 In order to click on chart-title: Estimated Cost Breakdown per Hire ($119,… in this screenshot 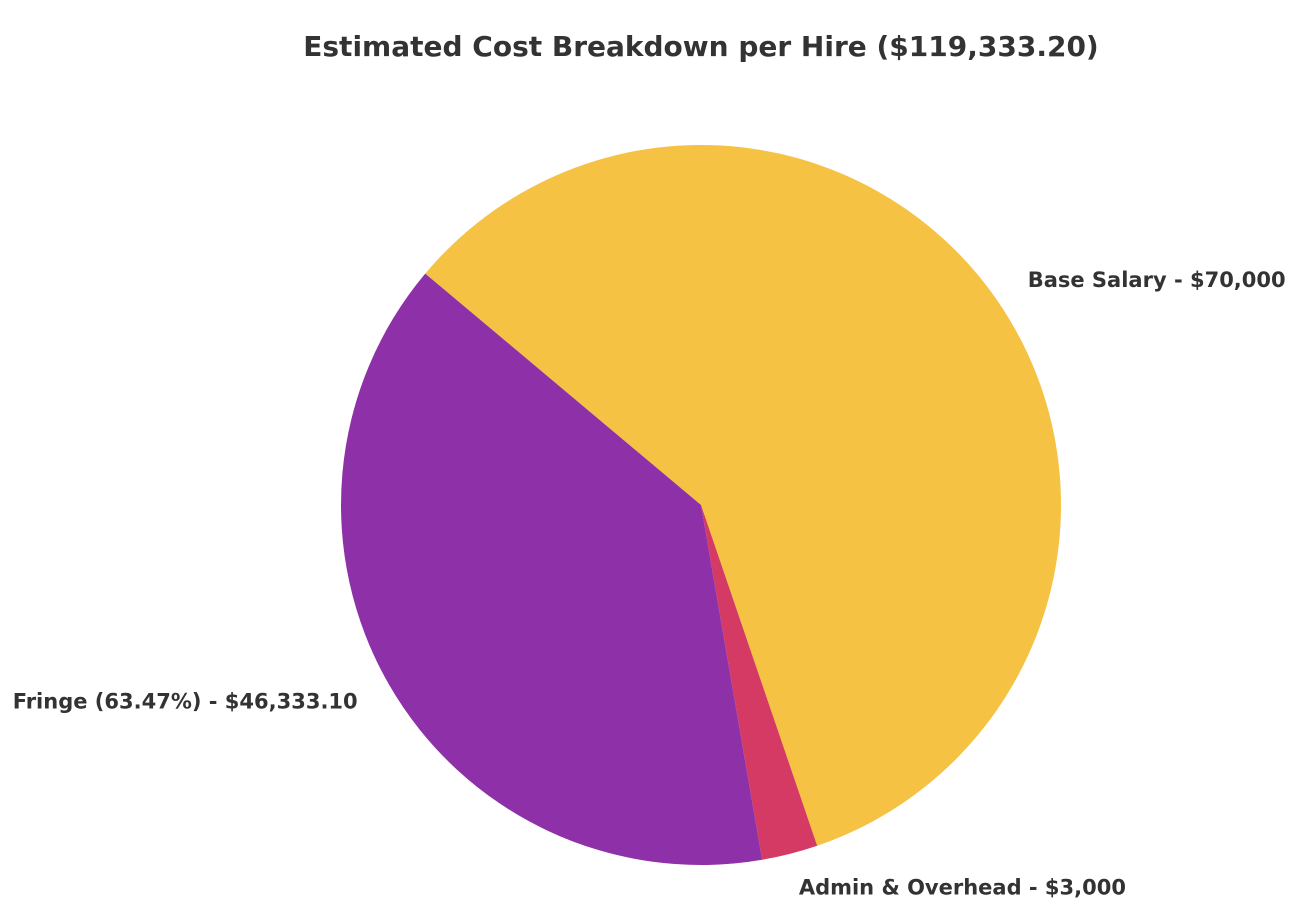, I will do `click(700, 46)`.